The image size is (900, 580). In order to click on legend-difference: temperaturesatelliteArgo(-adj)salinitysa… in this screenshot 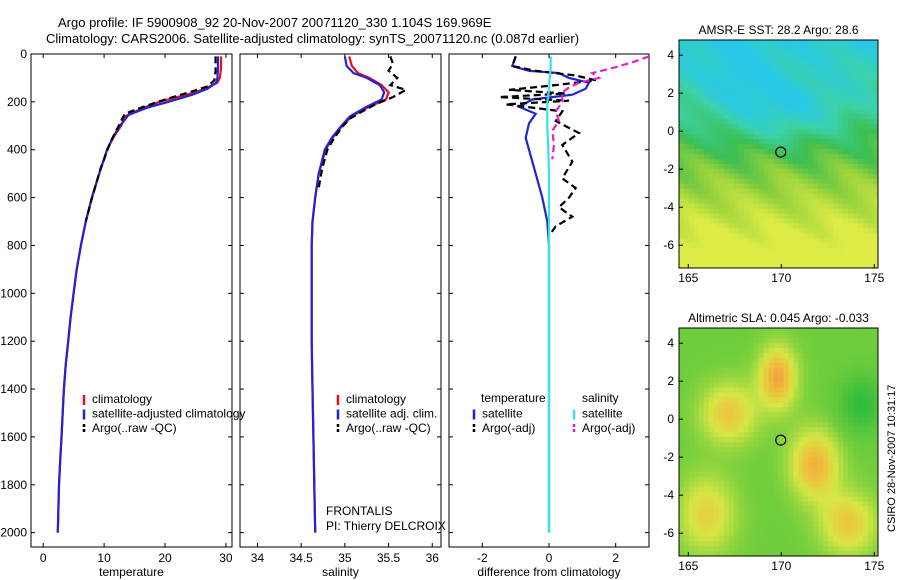, I will do `click(553, 413)`.